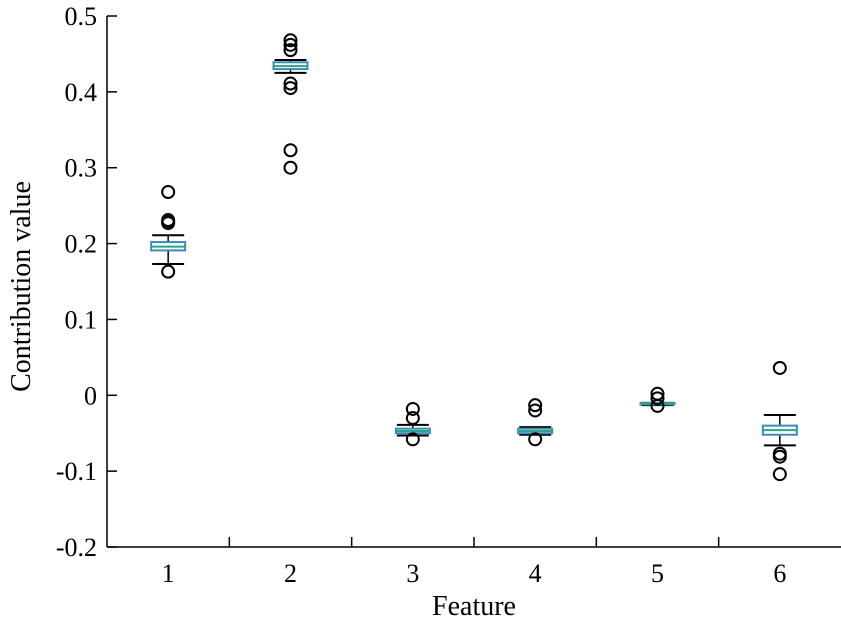 The image size is (841, 627). Describe the element at coordinates (168, 573) in the screenshot. I see `x-tick-label: 1` at that location.